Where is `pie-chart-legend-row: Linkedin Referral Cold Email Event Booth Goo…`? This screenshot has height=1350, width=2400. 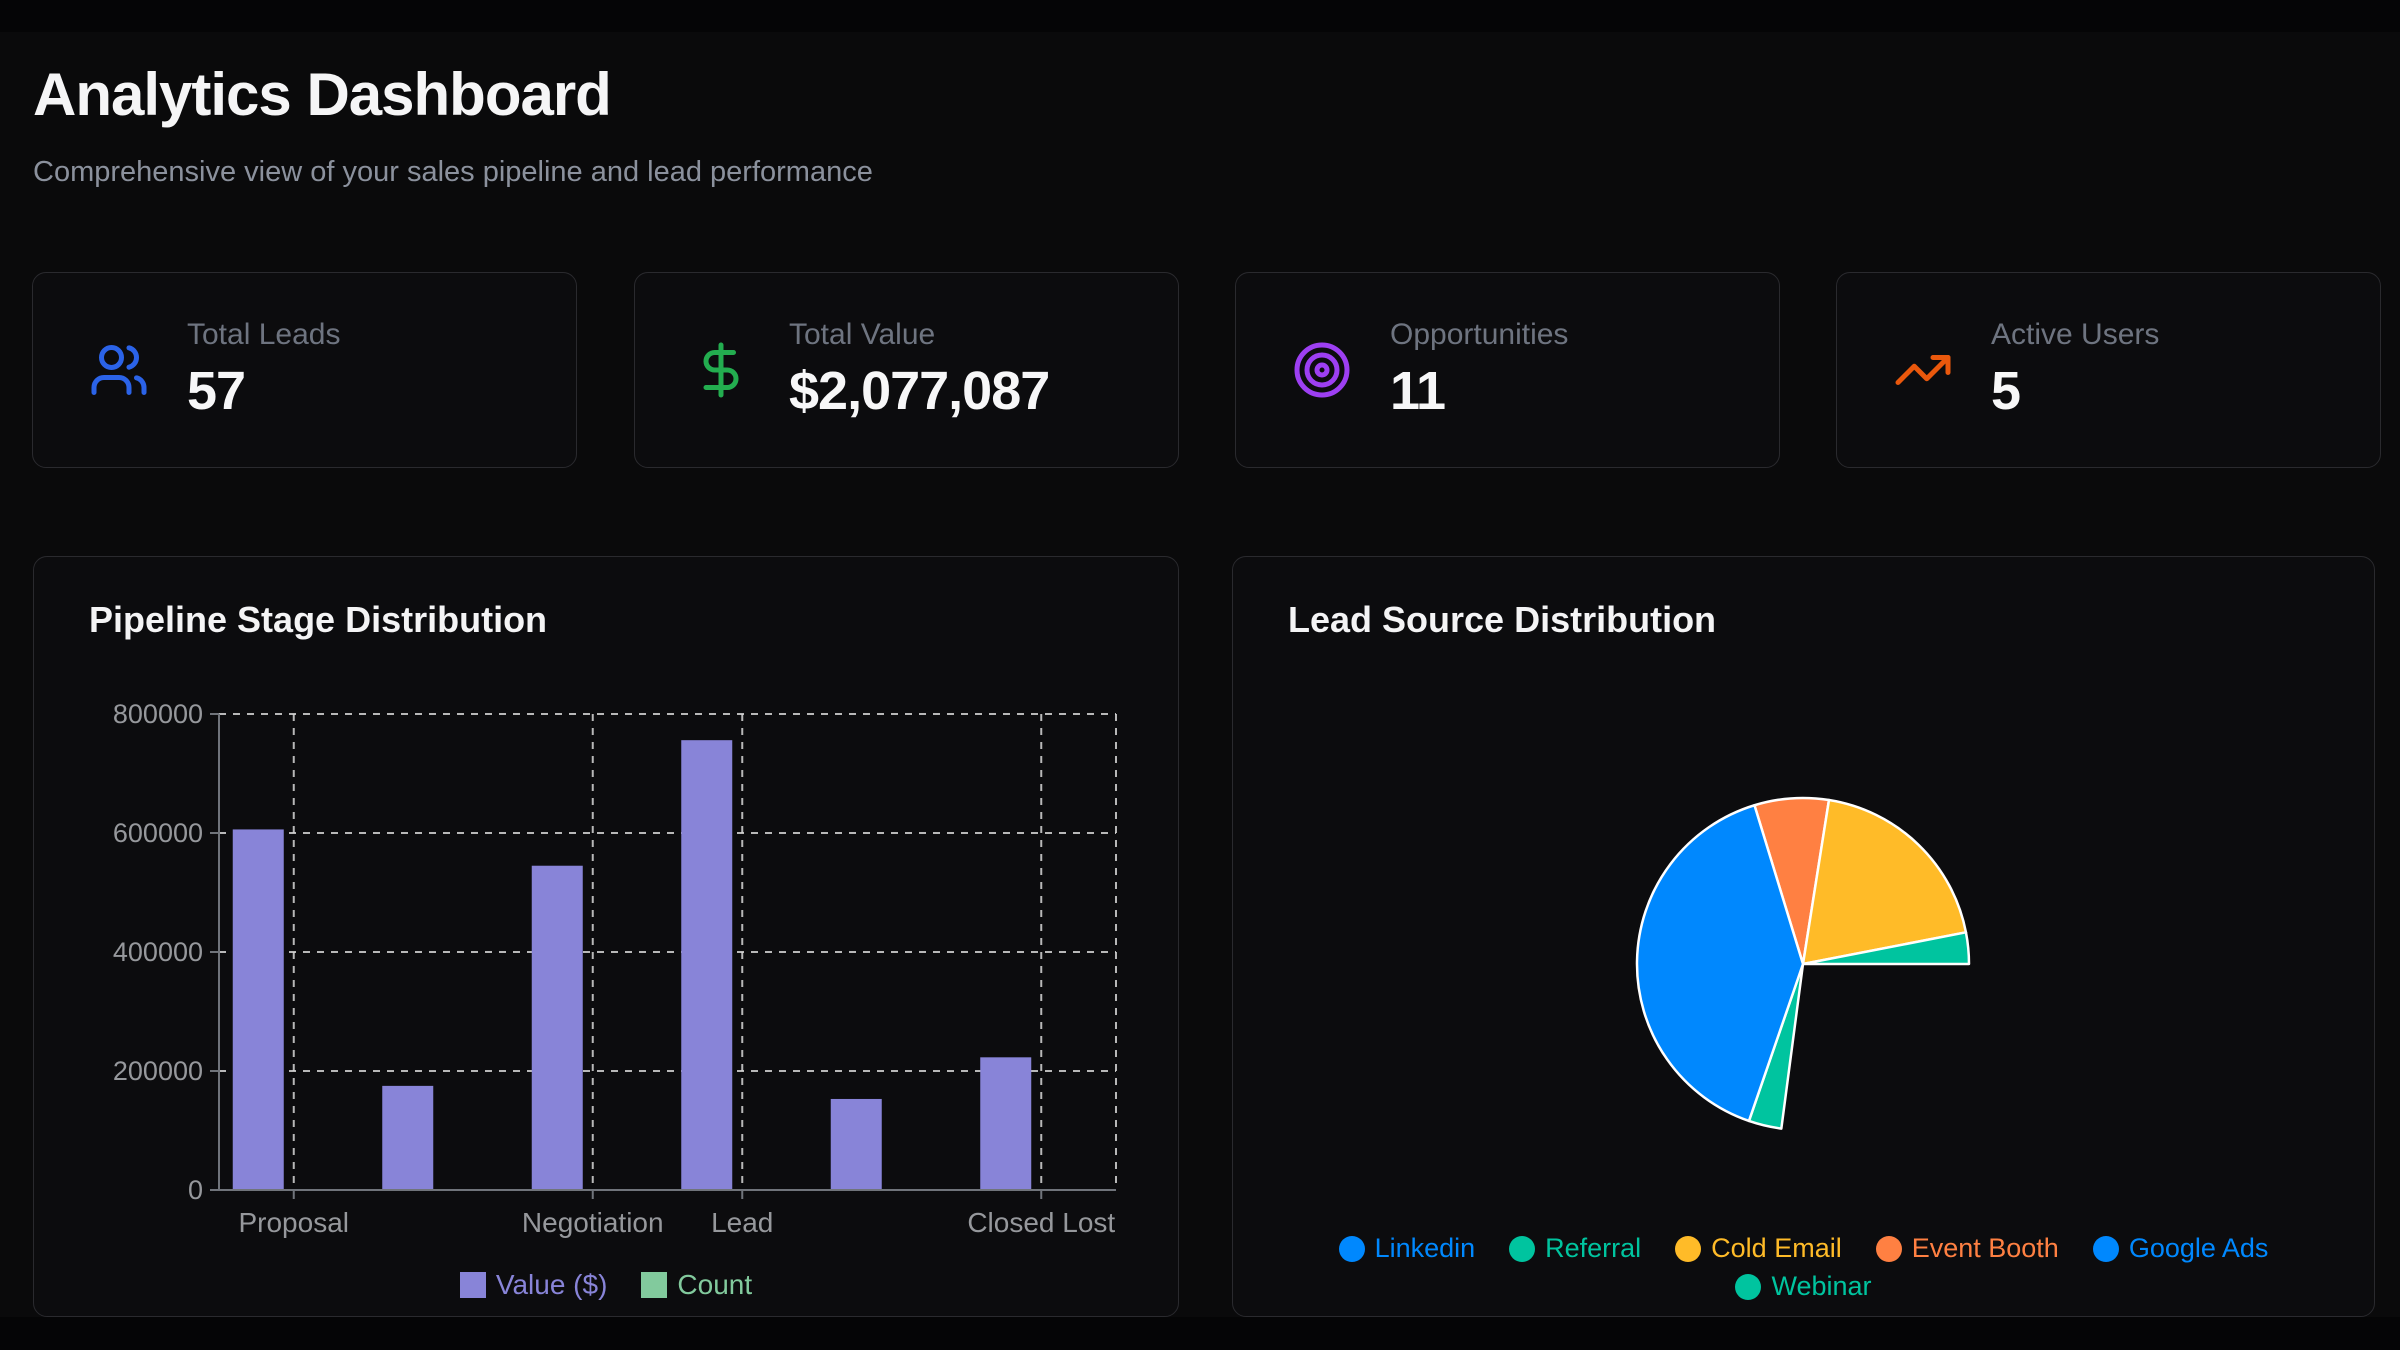 pie-chart-legend-row: Linkedin Referral Cold Email Event Booth Goo… is located at coordinates (1803, 1248).